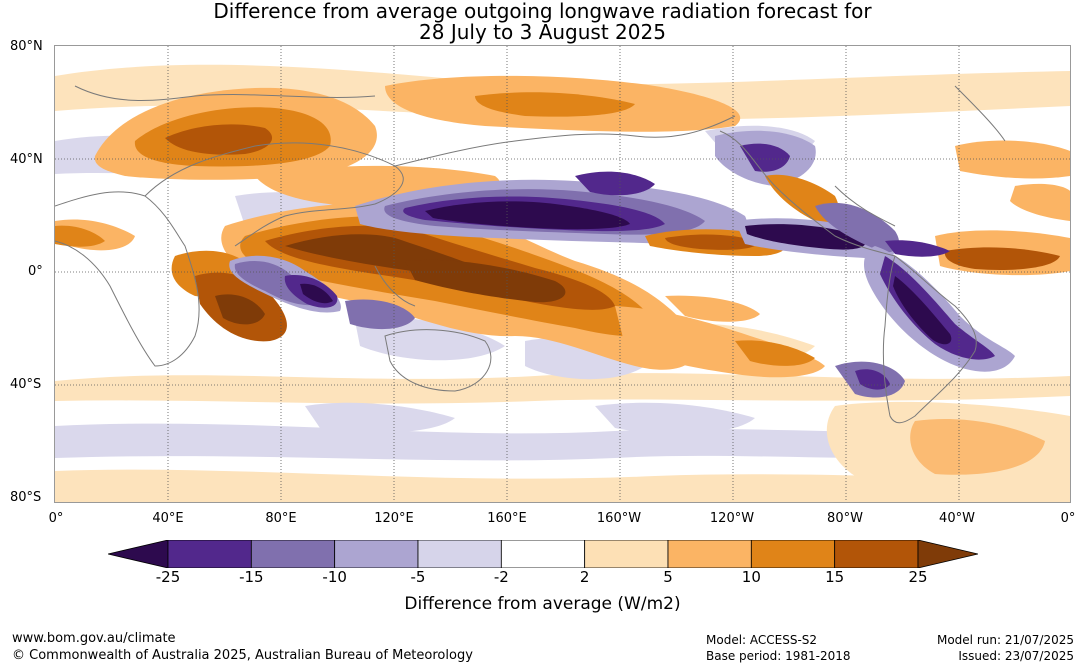 The width and height of the screenshot is (1085, 667). I want to click on footer-model-run: Model run: 21/07/2025, so click(1005, 640).